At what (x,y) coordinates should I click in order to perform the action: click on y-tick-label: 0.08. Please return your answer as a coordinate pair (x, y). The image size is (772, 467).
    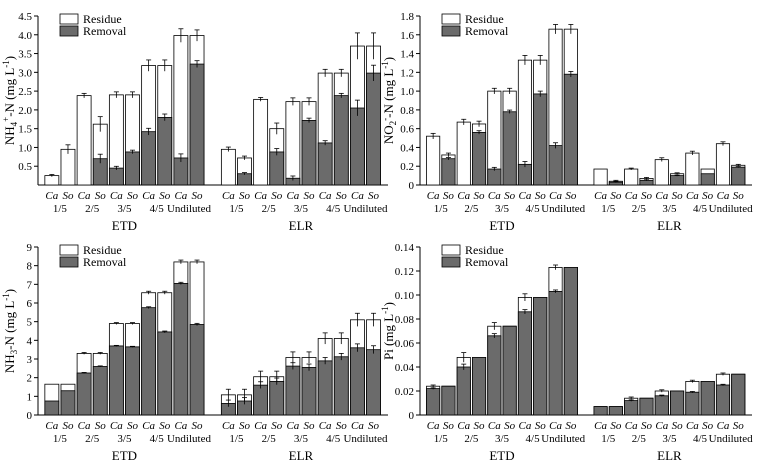
    Looking at the image, I should click on (405, 320).